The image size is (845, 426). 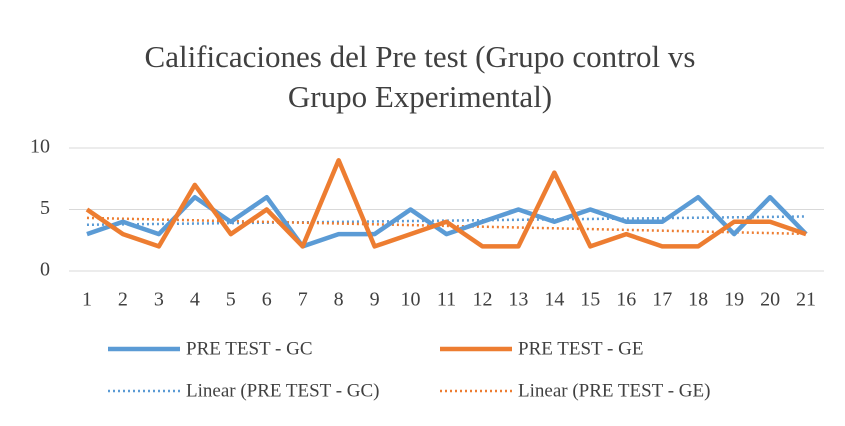 What do you see at coordinates (554, 300) in the screenshot?
I see `x-tick-label: 14` at bounding box center [554, 300].